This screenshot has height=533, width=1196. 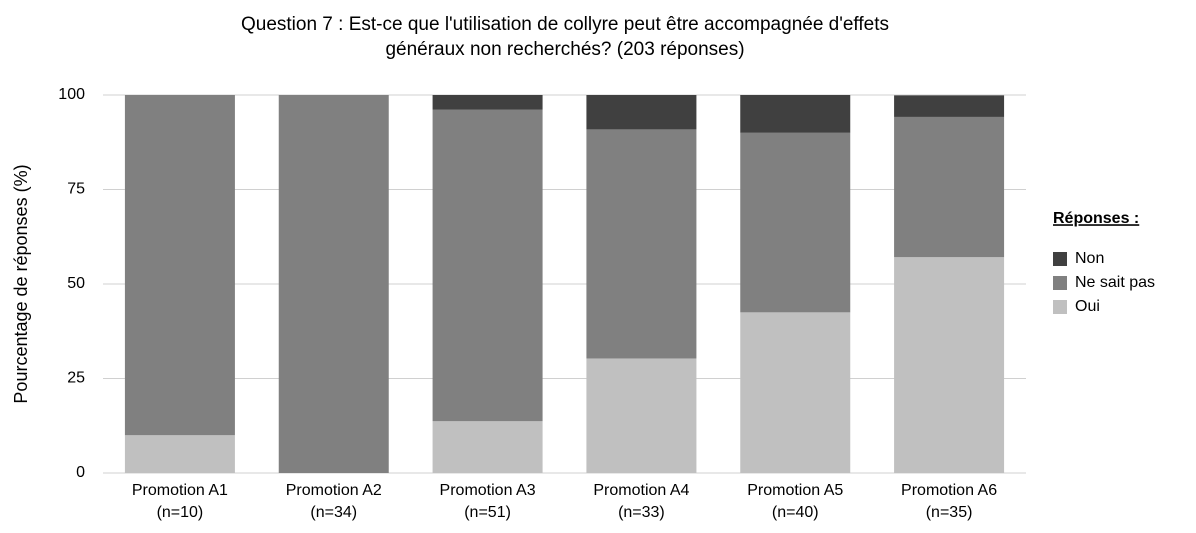 I want to click on x-tick-label: Promotion A6, so click(x=949, y=490).